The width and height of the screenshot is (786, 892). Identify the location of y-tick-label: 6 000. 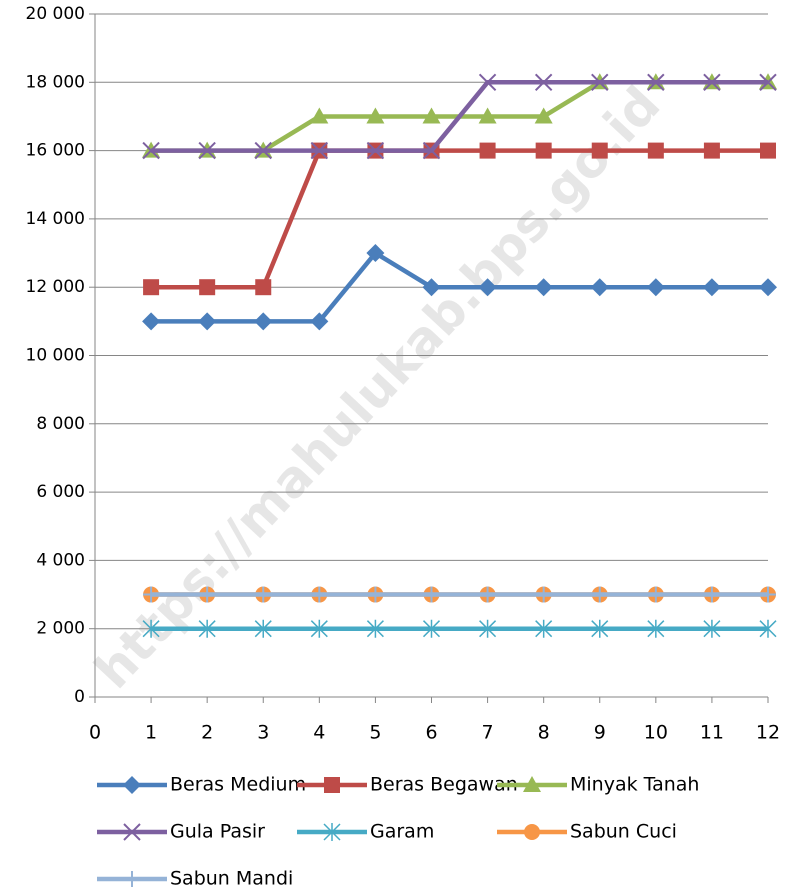
(60, 492).